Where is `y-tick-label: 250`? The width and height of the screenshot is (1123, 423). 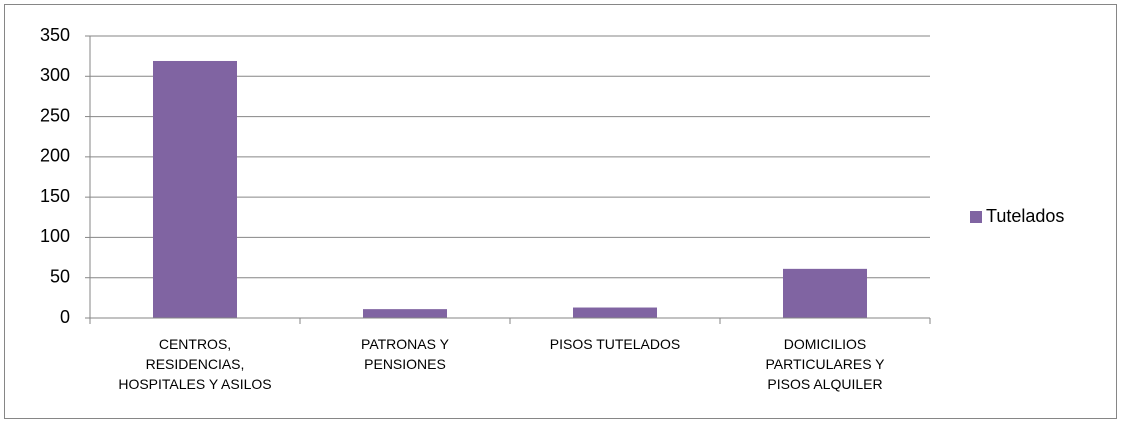
y-tick-label: 250 is located at coordinates (55, 115).